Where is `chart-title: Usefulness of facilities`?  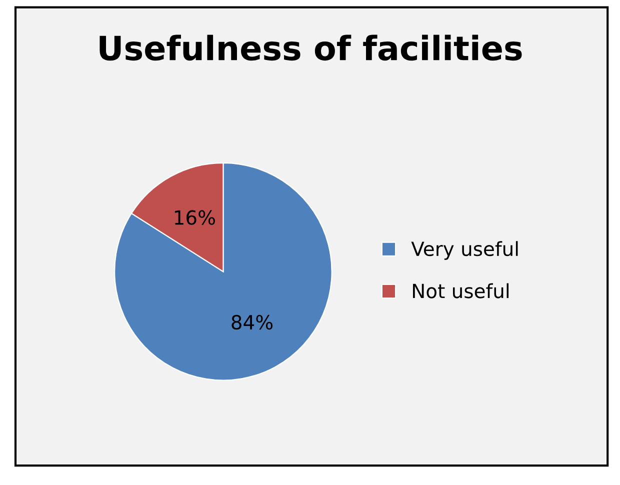 chart-title: Usefulness of facilities is located at coordinates (311, 47).